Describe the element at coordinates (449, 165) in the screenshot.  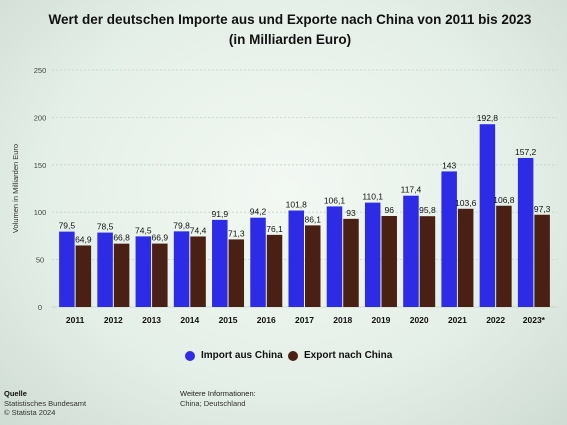
I see `data-label: 143` at that location.